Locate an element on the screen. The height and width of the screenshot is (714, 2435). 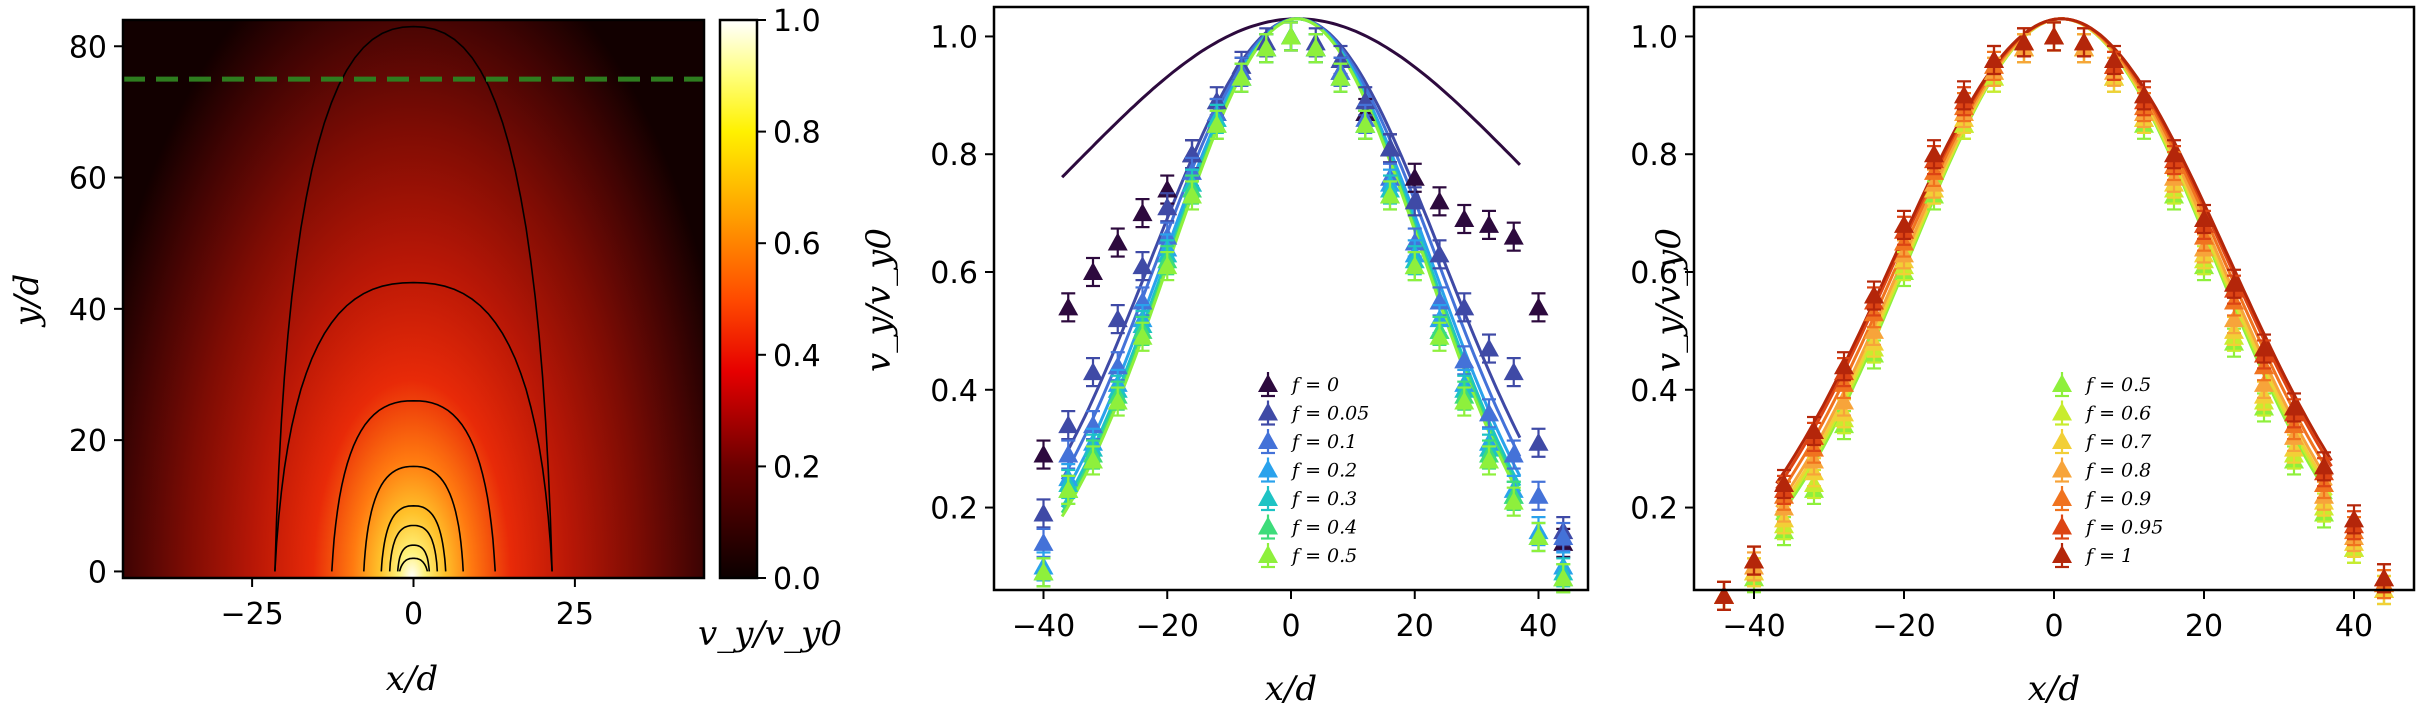
legend-label: f = 0.9 is located at coordinates (2117, 499).